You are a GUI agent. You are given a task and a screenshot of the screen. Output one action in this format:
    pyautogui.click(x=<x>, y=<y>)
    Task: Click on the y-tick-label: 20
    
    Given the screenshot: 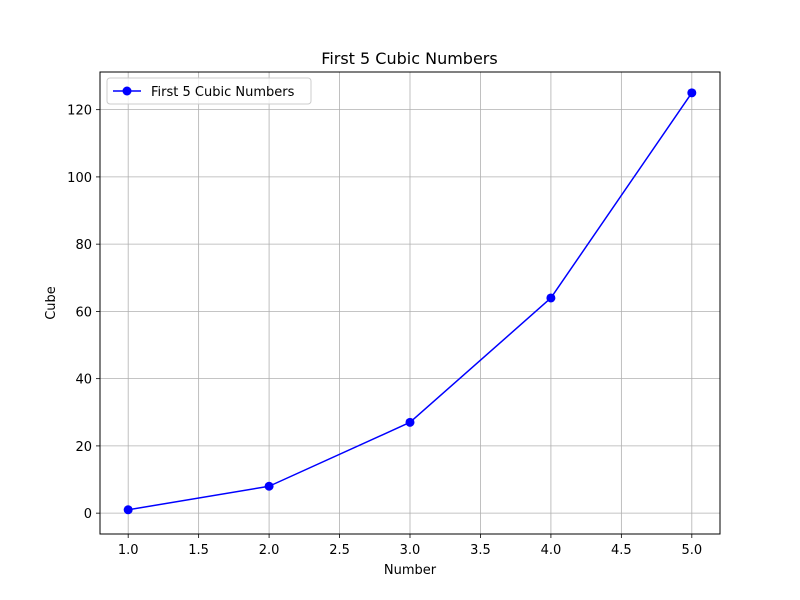 What is the action you would take?
    pyautogui.click(x=83, y=447)
    